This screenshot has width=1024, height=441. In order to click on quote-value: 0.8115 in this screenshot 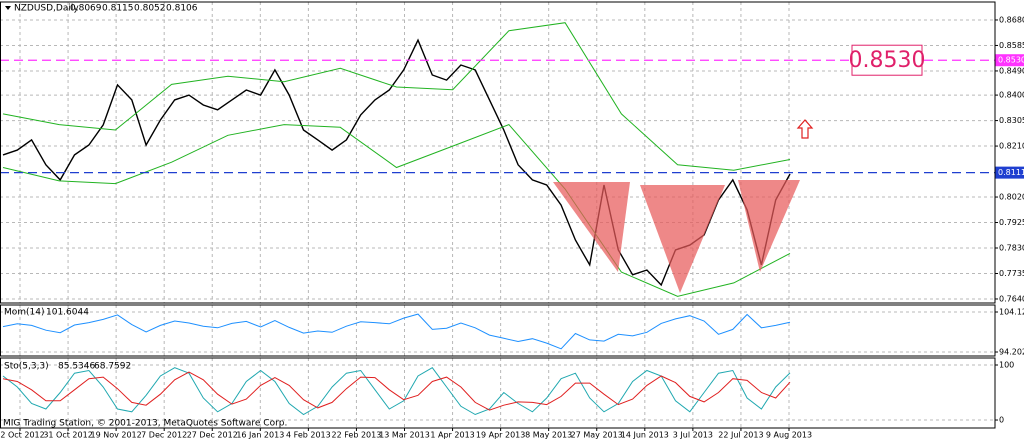, I will do `click(118, 9)`.